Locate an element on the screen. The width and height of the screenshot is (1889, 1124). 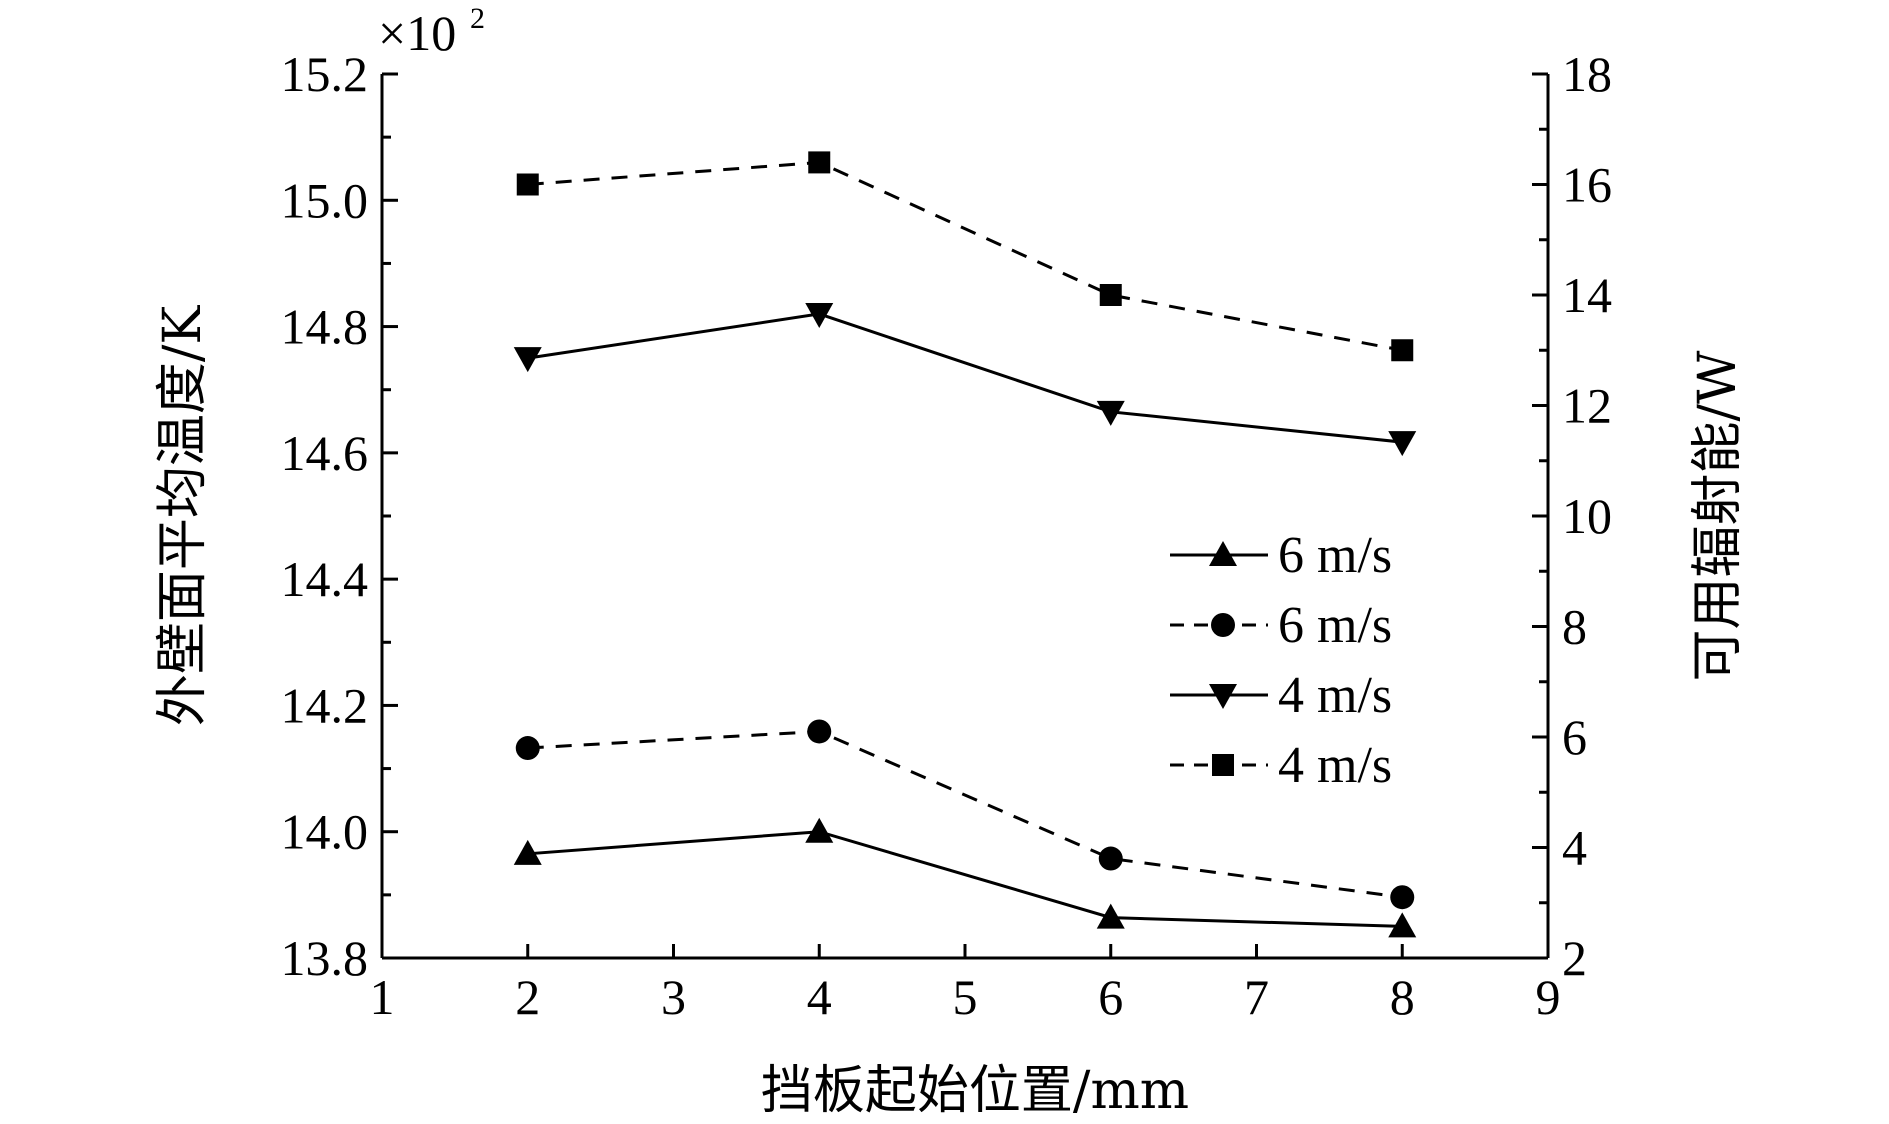
right-y-tick-label: 14 is located at coordinates (1587, 295).